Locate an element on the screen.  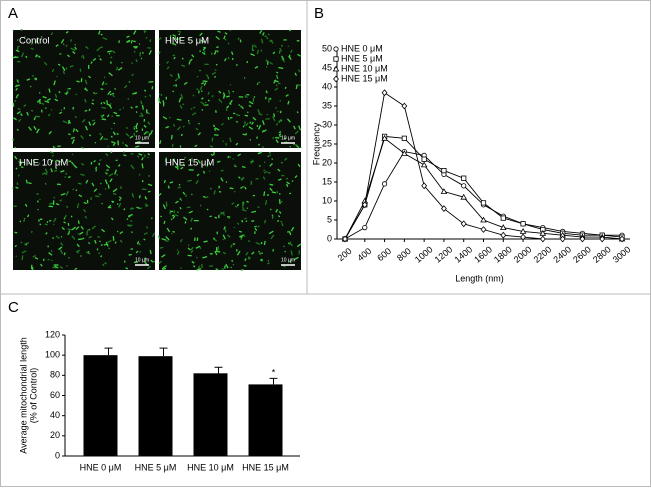
panel-label: C is located at coordinates (13, 307).